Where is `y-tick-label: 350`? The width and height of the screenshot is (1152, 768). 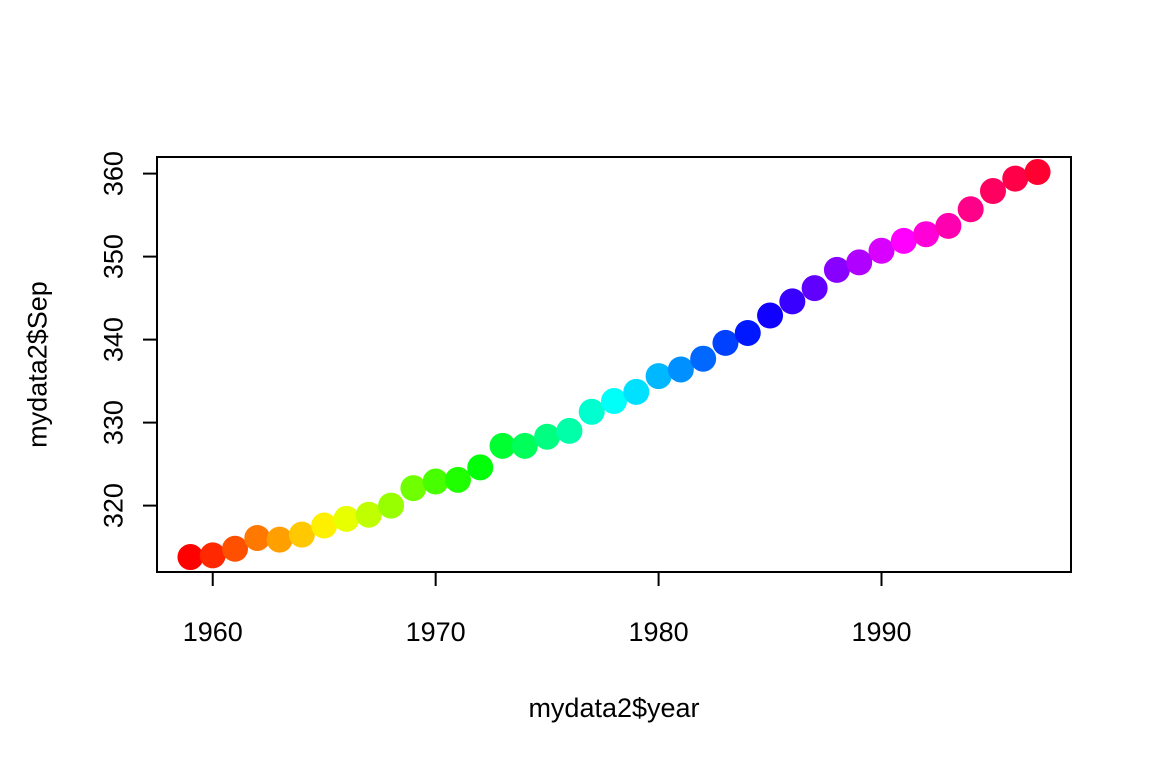
y-tick-label: 350 is located at coordinates (113, 256).